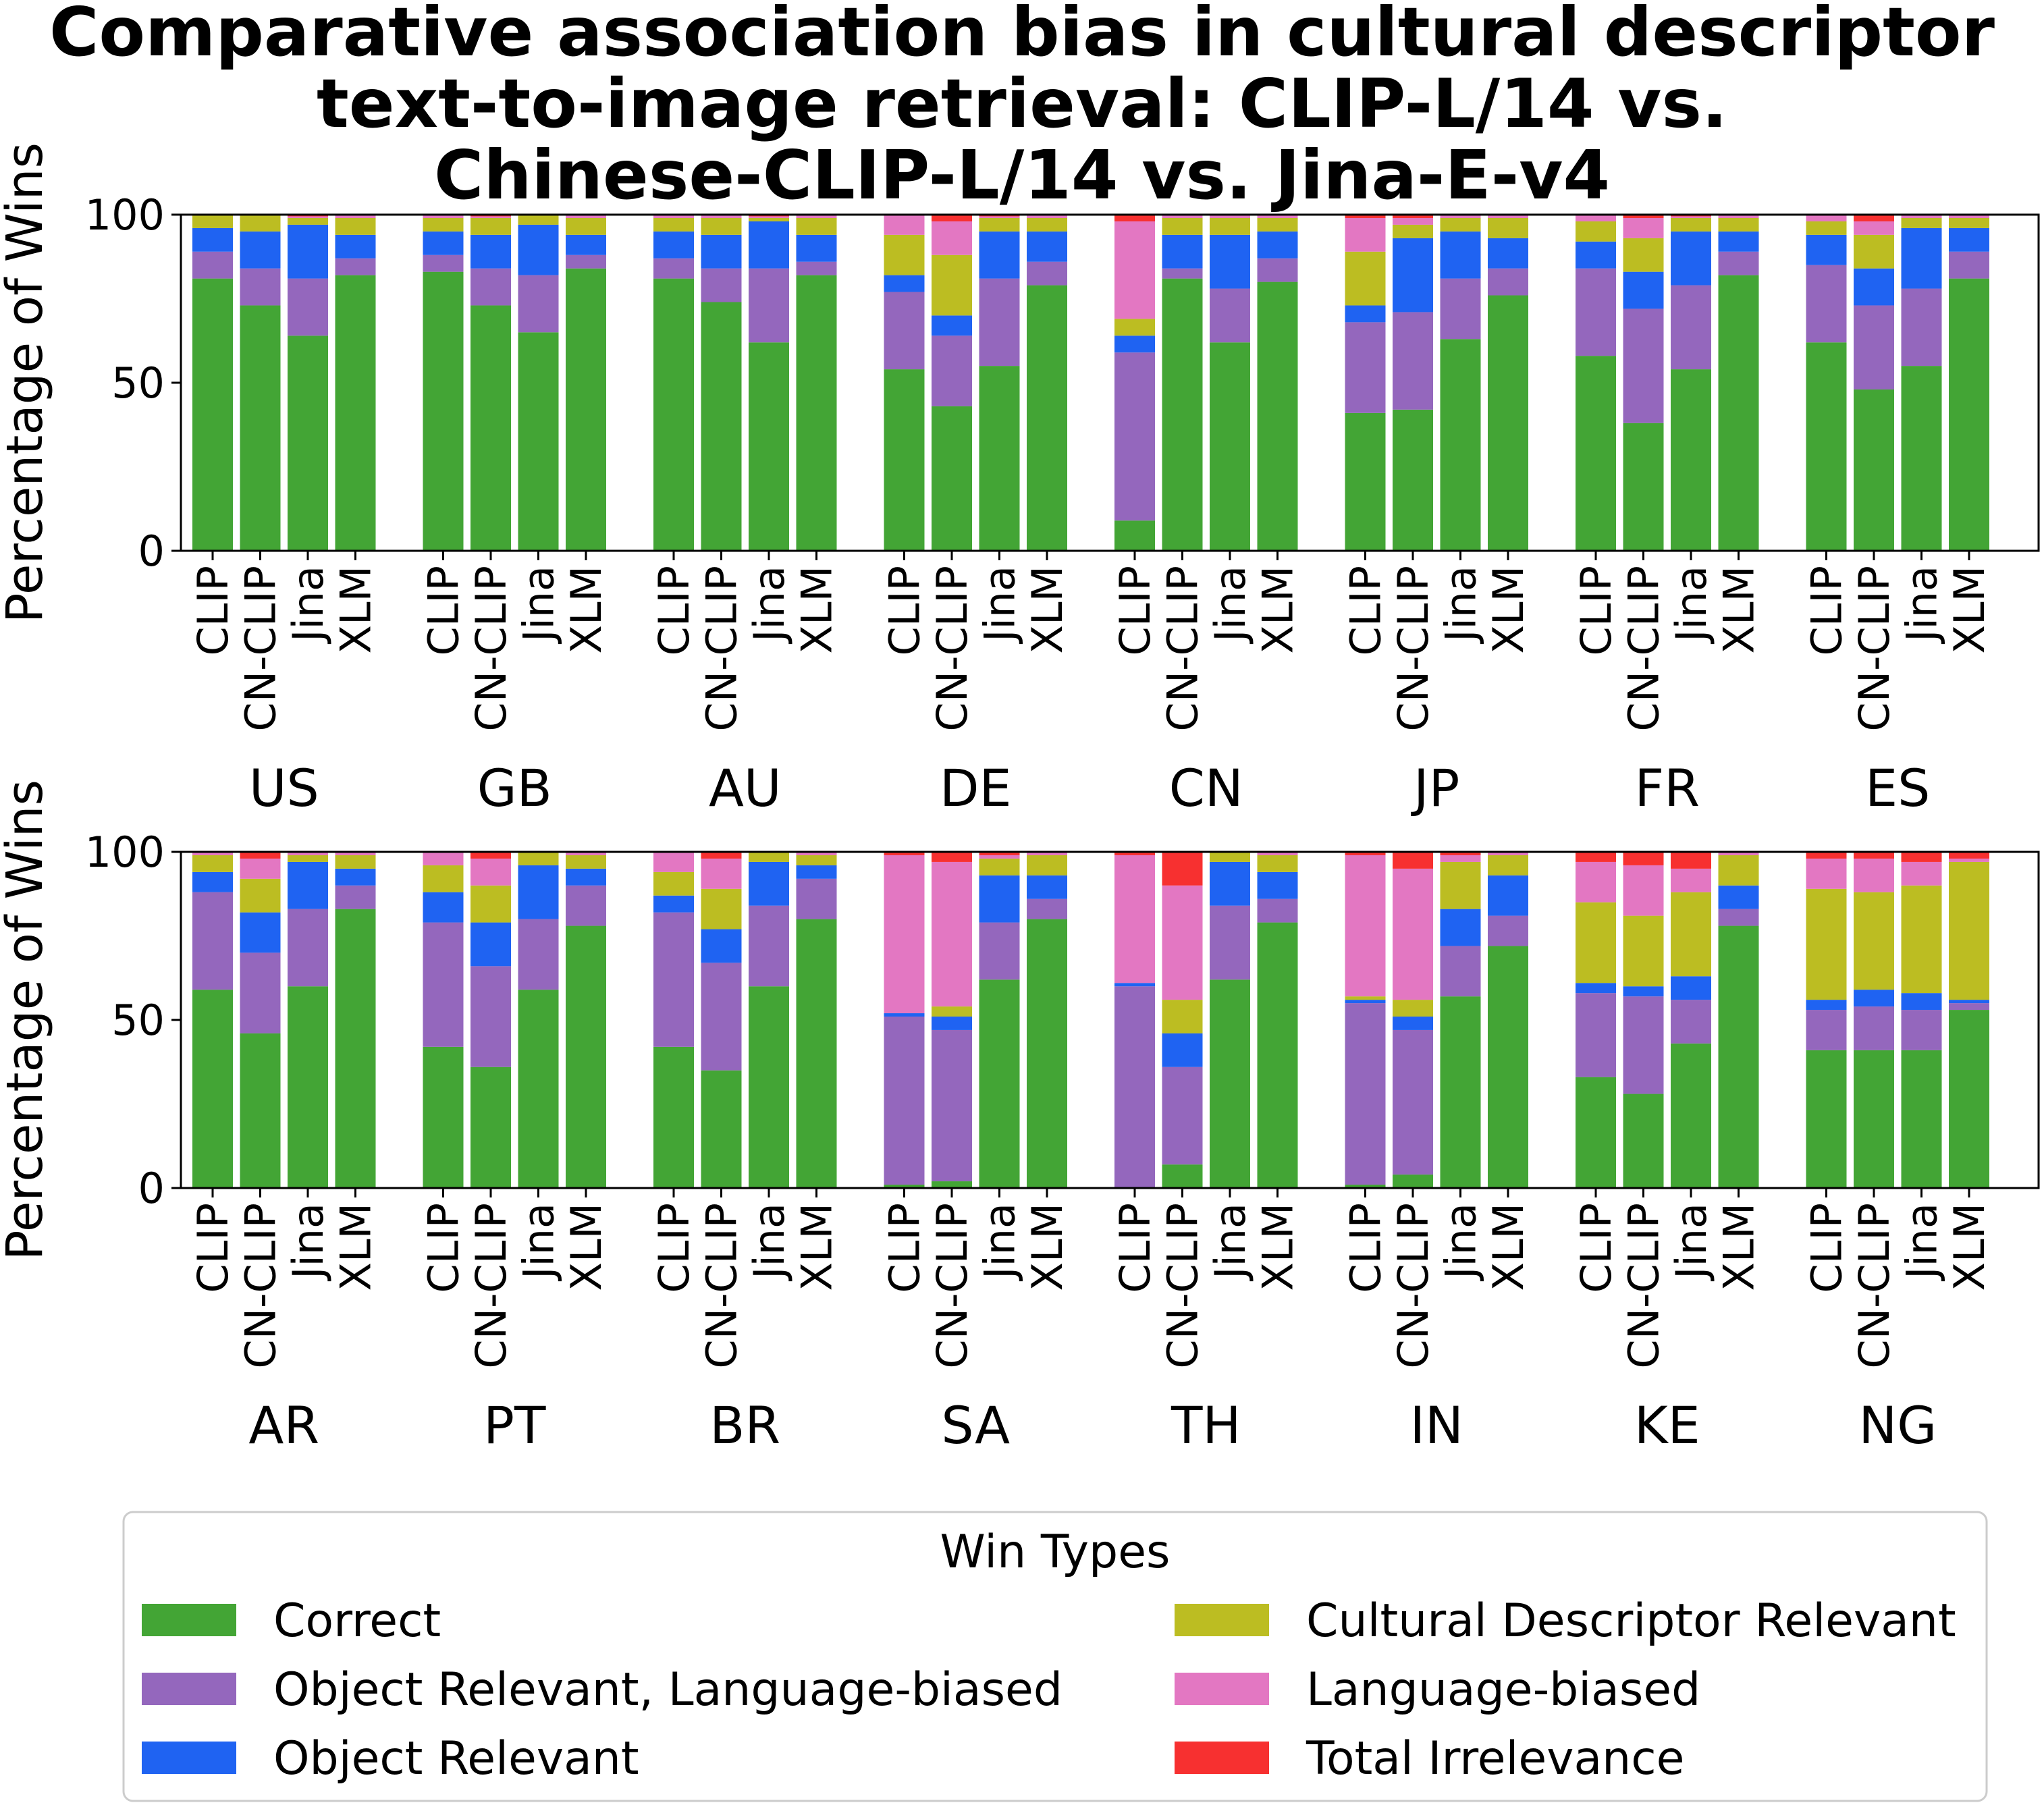  Describe the element at coordinates (769, 305) in the screenshot. I see `bar-au-jina-object-relevant-language-biased` at that location.